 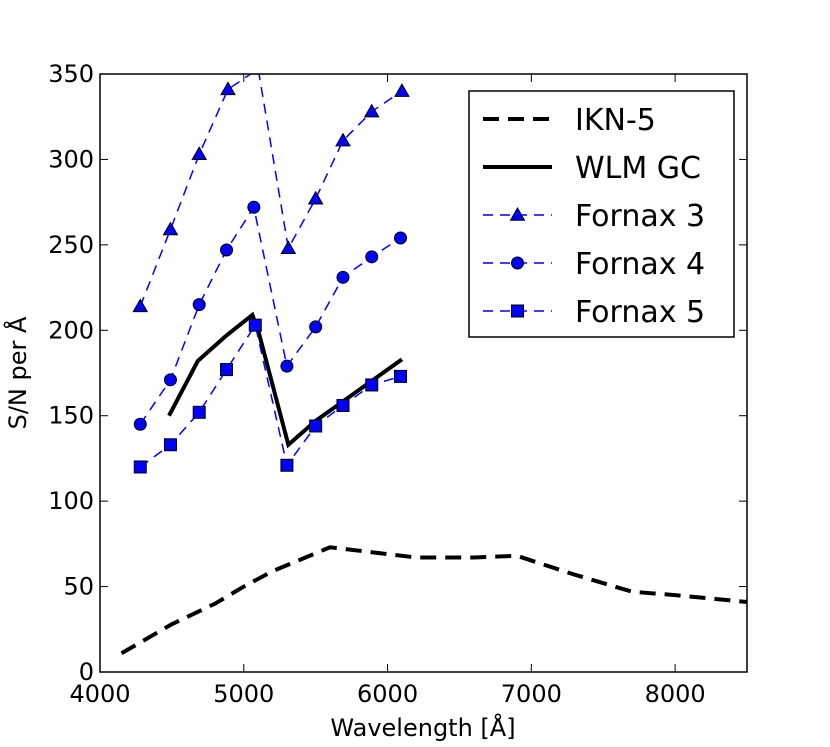 I want to click on x-tick-label: 8000, so click(x=675, y=694).